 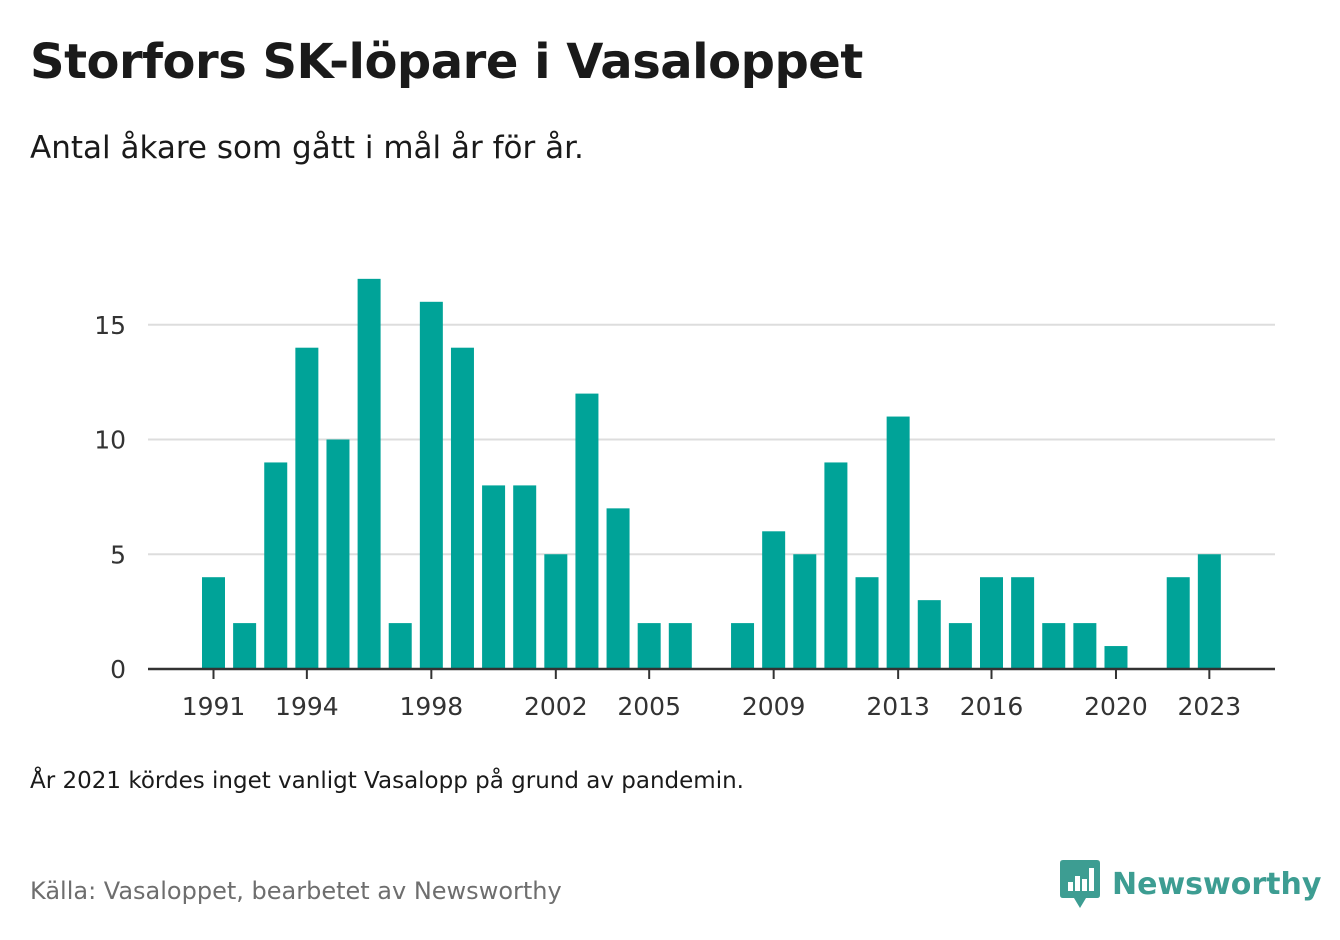 What do you see at coordinates (118, 669) in the screenshot?
I see `y-tick-label: 0` at bounding box center [118, 669].